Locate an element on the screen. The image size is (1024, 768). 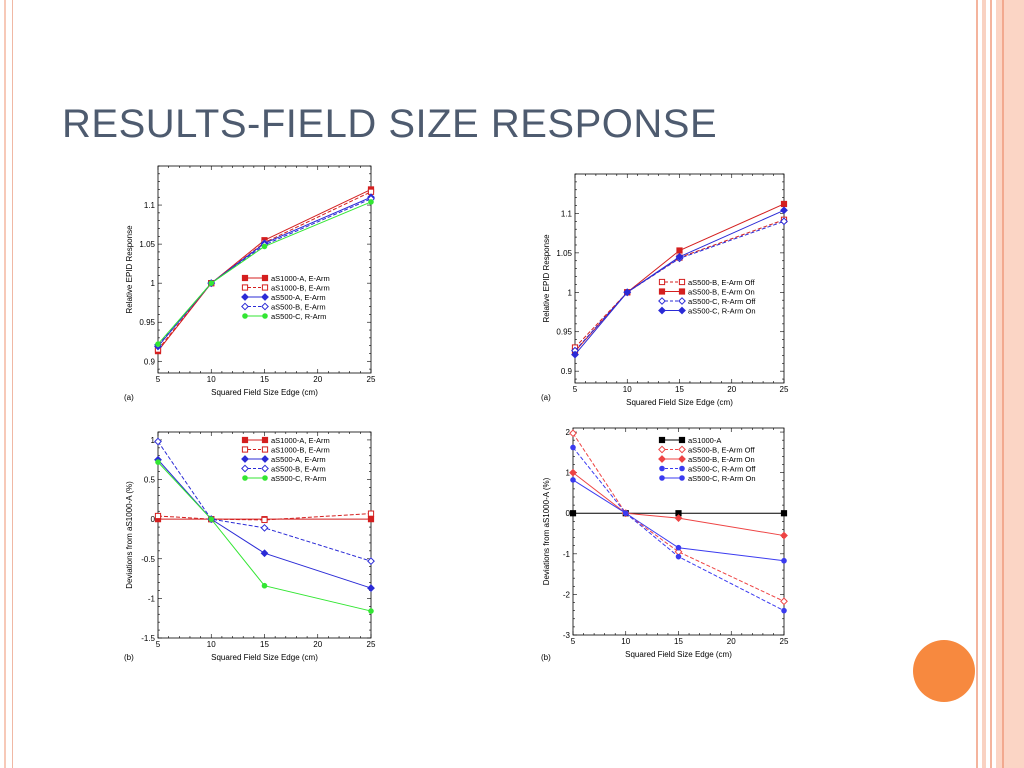
legend-label: aS1000-A is located at coordinates (704, 440).